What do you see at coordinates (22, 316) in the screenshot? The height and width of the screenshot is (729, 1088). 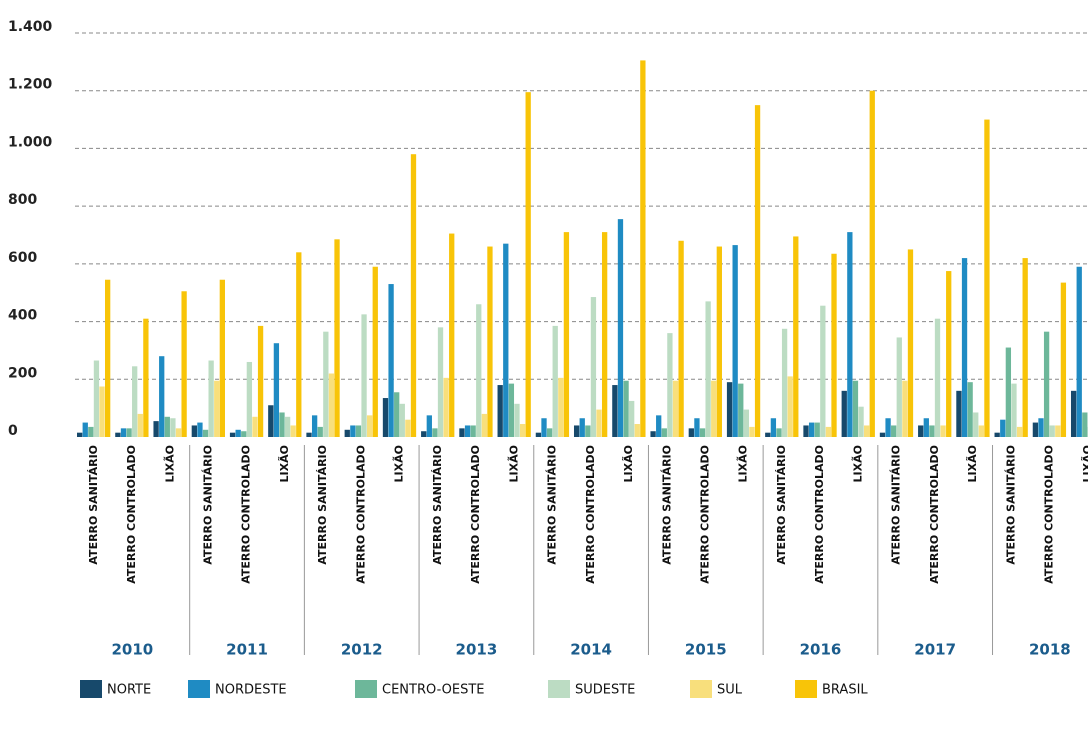 I see `y-tick-label: 400` at bounding box center [22, 316].